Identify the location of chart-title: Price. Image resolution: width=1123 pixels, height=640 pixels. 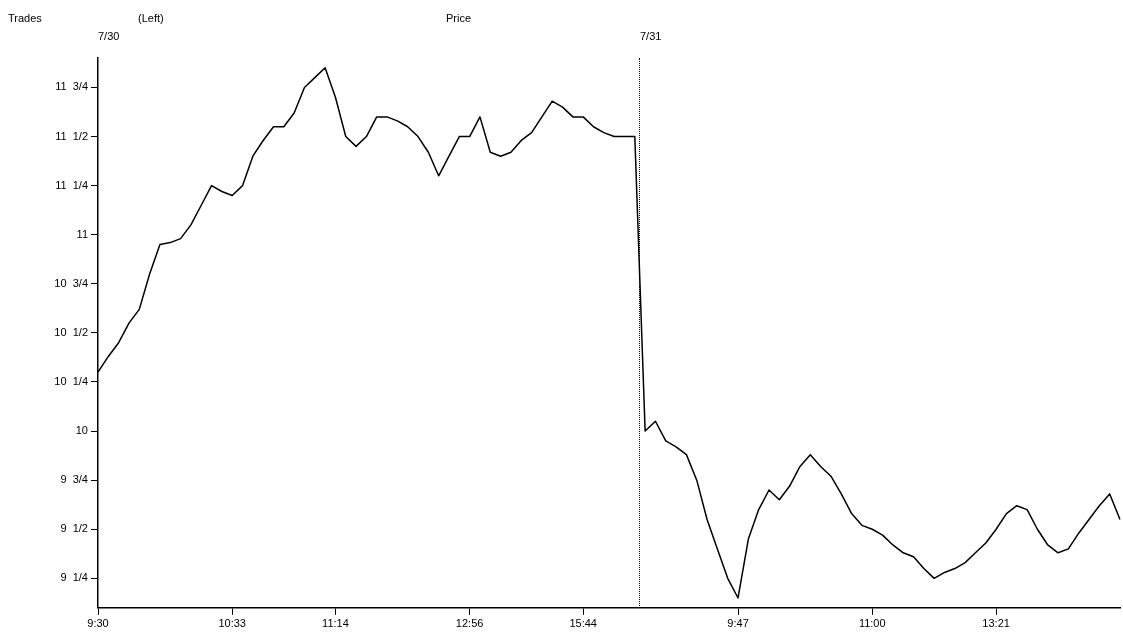
(459, 18).